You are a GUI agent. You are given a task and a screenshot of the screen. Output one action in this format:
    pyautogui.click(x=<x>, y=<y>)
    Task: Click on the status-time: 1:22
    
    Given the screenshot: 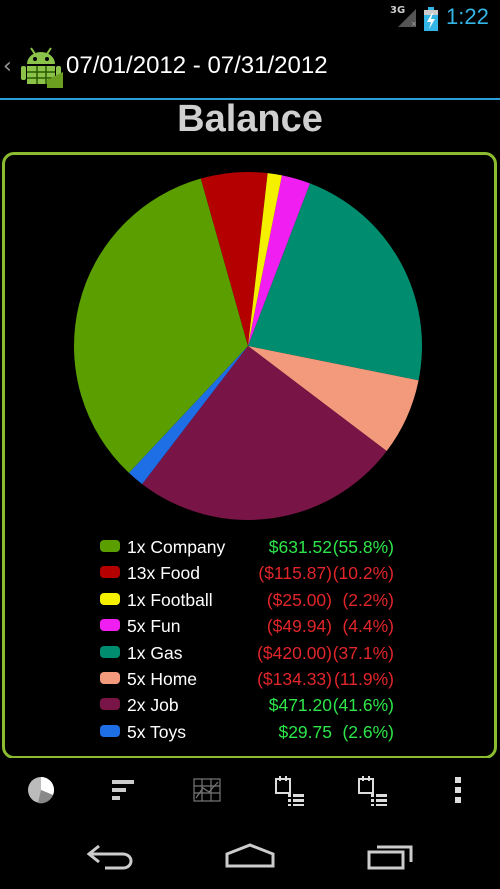 What is the action you would take?
    pyautogui.click(x=467, y=16)
    